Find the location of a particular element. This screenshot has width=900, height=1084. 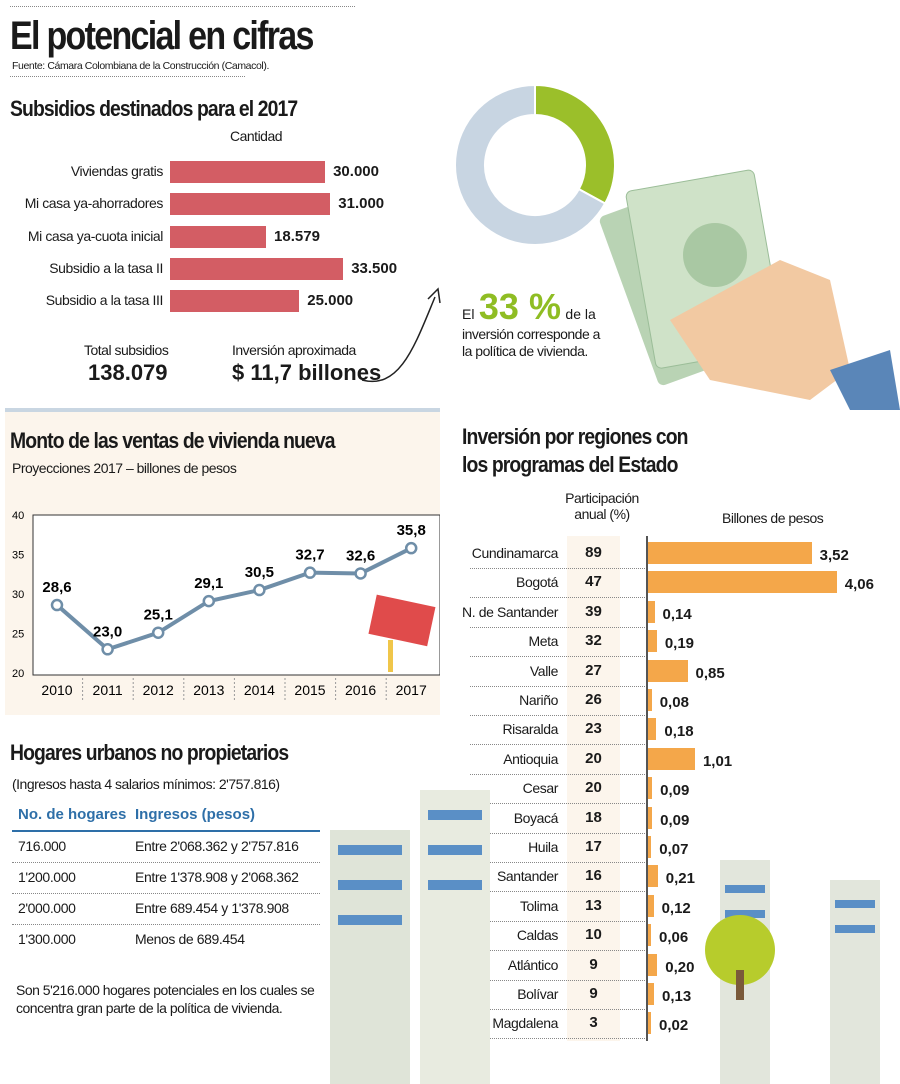

table-cell-ingresos: Entre 1'378.908 y 2'068.362 is located at coordinates (217, 877).